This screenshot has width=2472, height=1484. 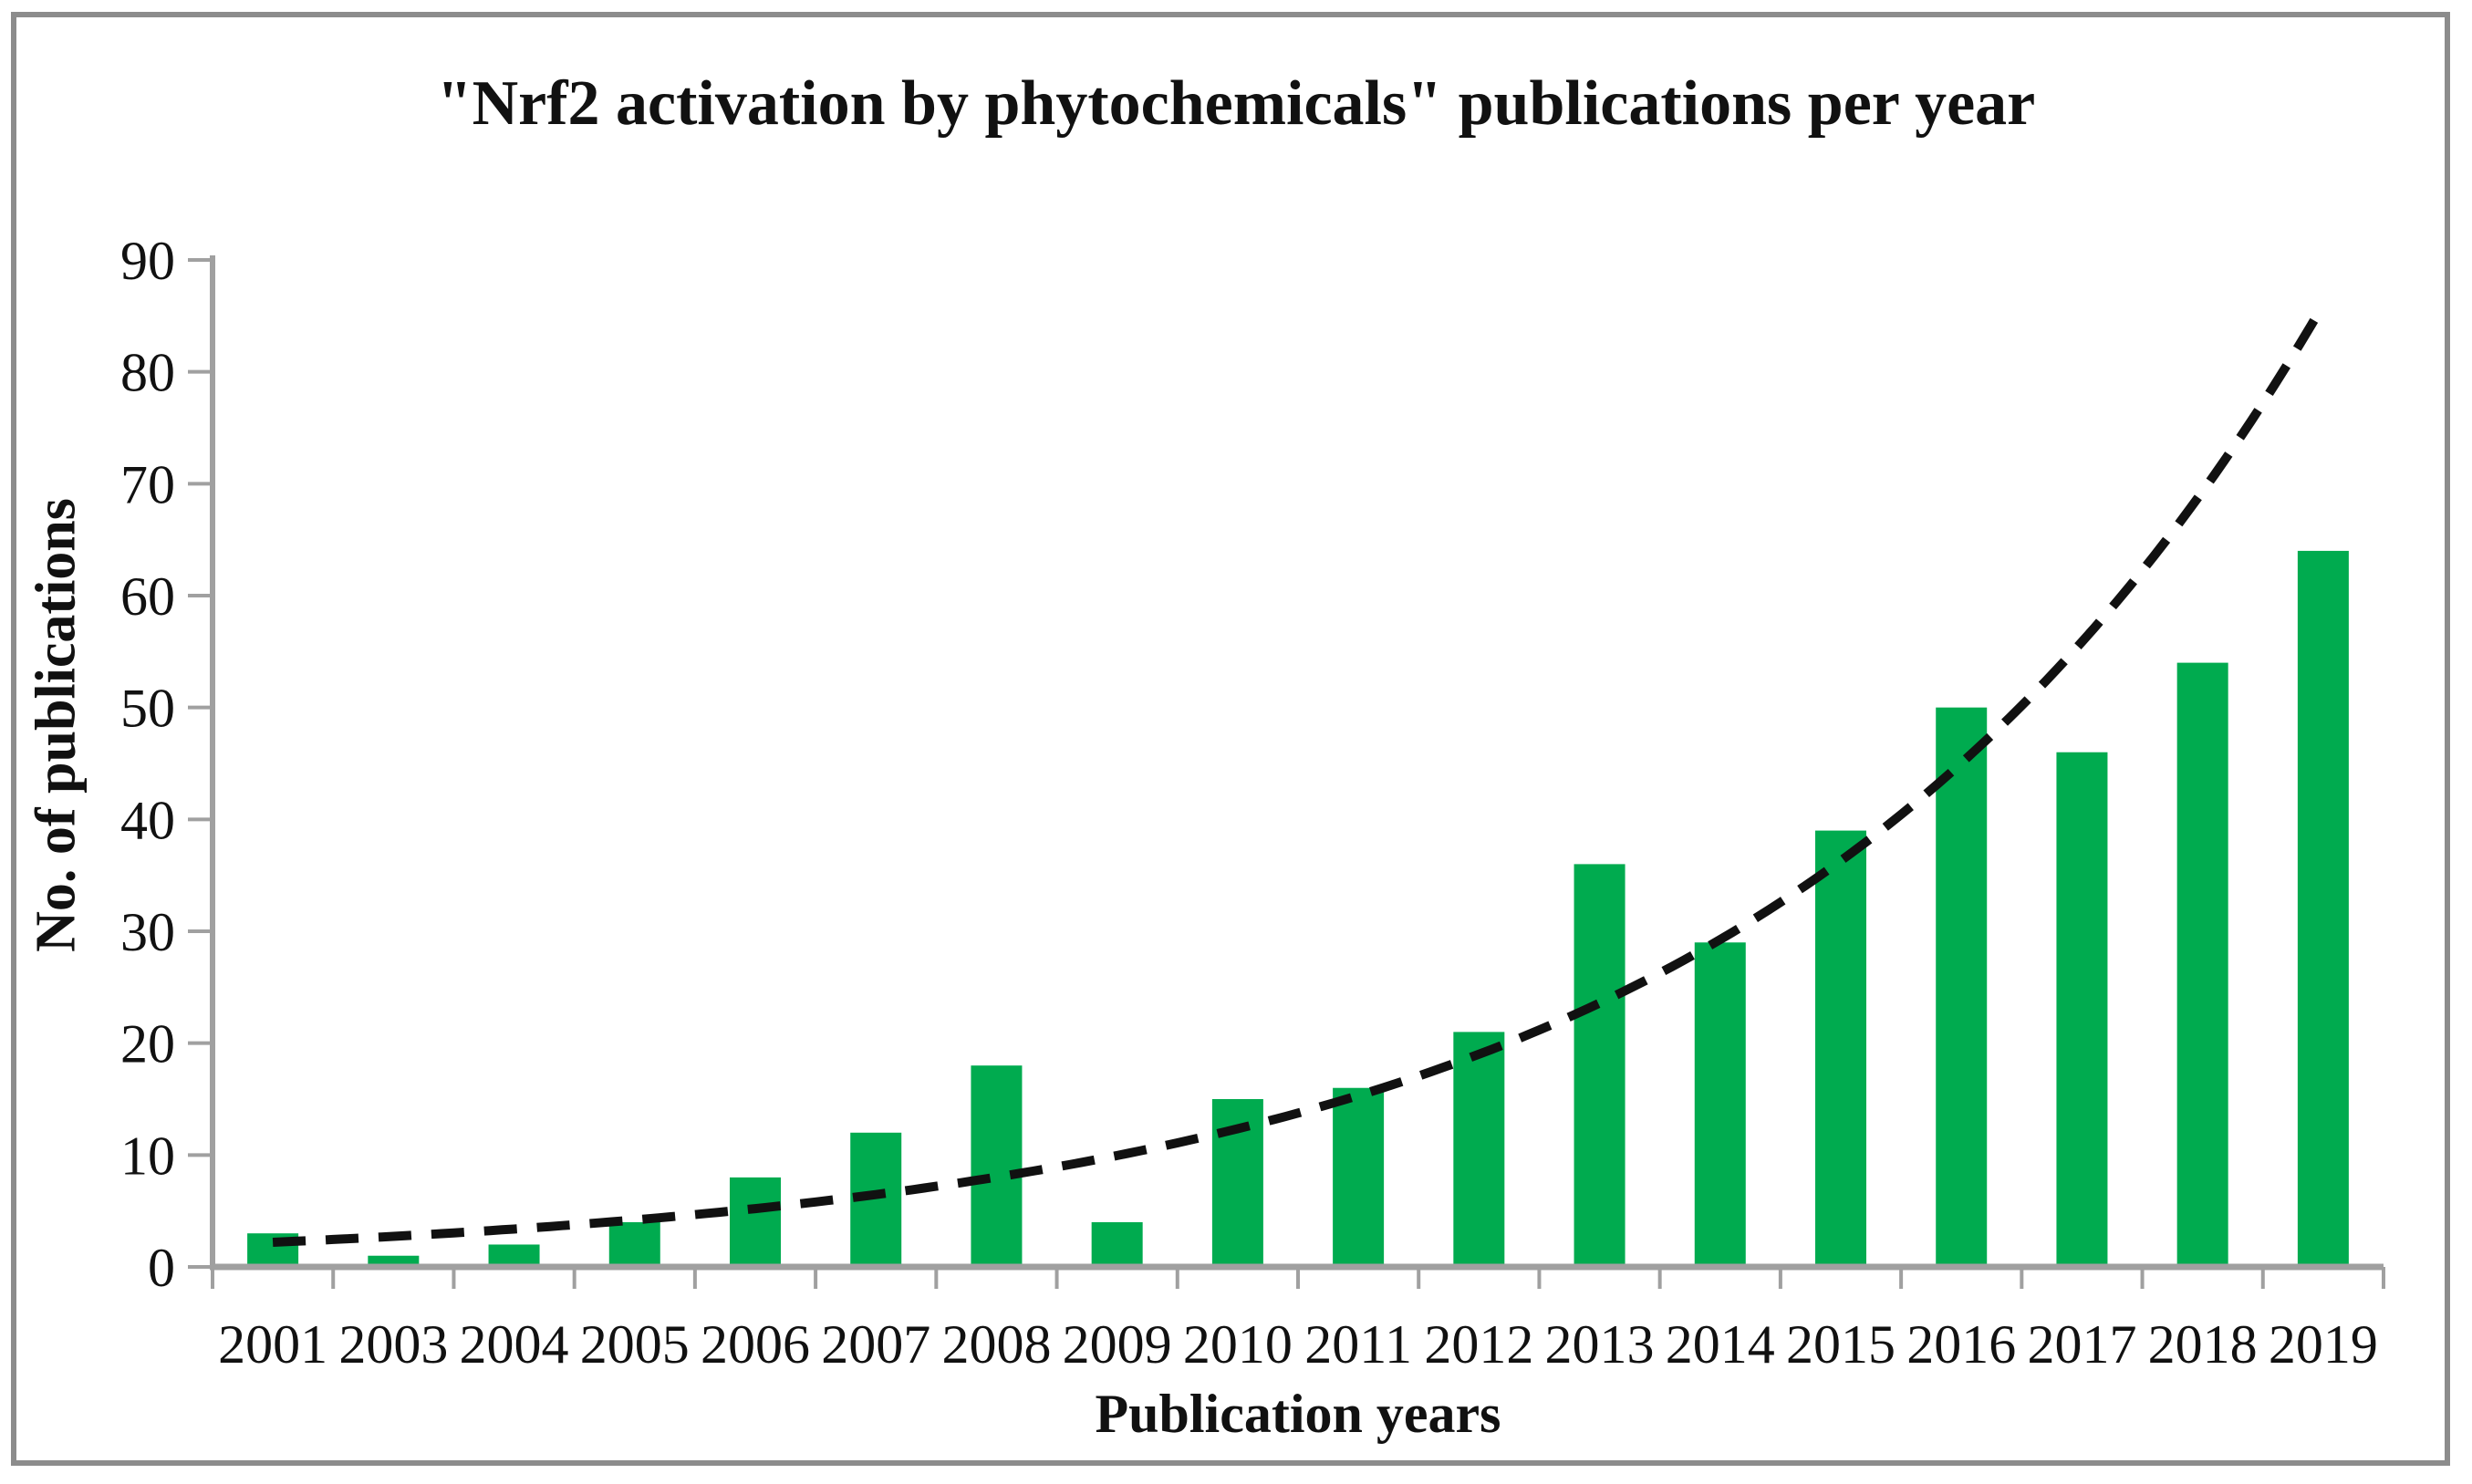 I want to click on bar-2011, so click(x=1359, y=1178).